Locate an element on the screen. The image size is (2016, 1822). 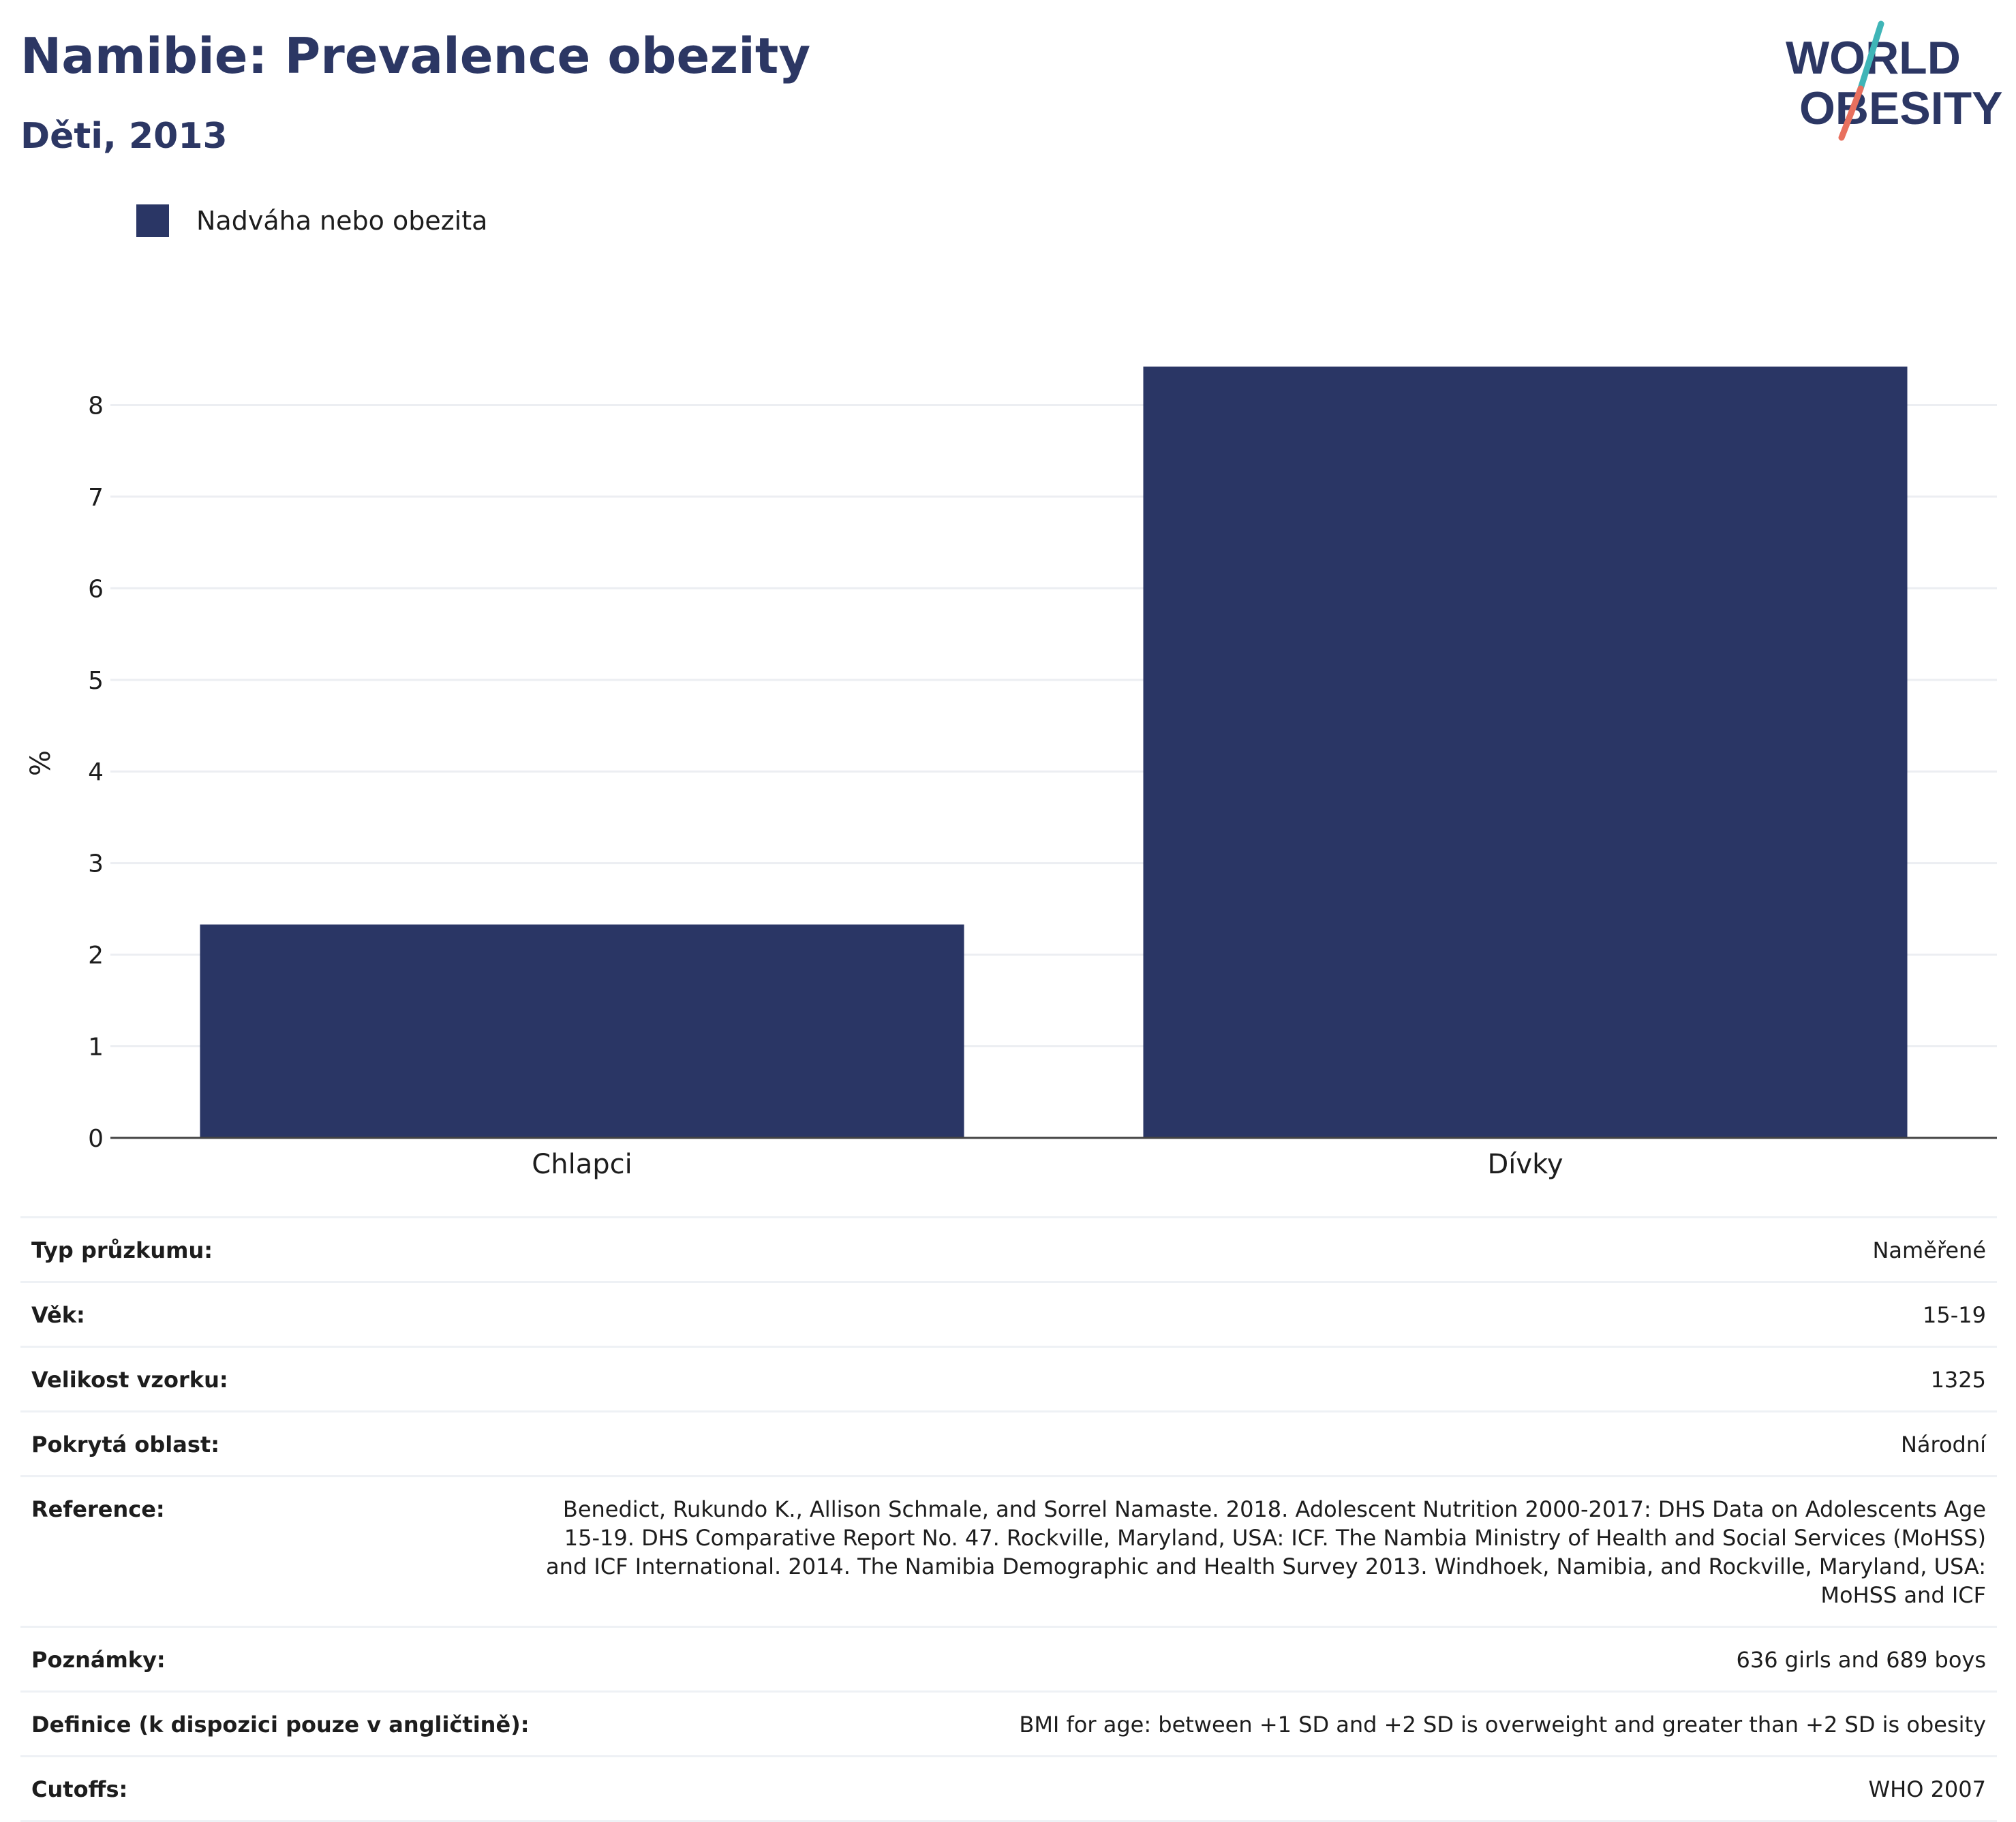
page-title: Namibie: Prevalence obezity is located at coordinates (415, 56).